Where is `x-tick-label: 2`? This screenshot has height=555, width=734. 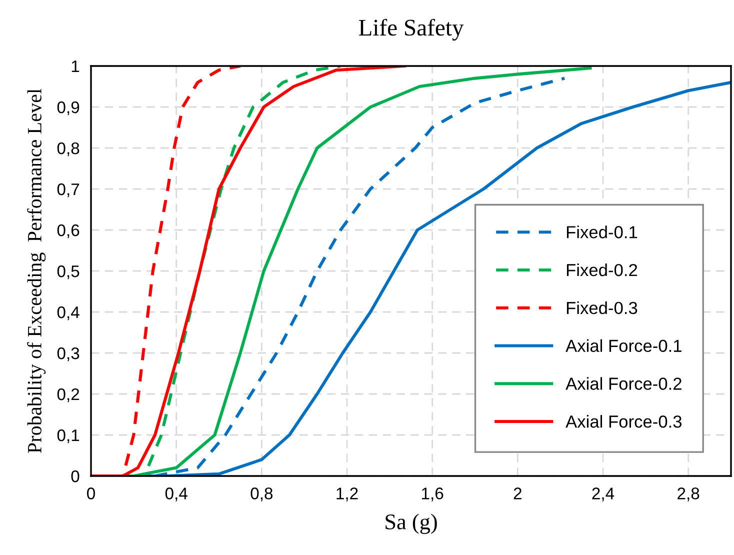 x-tick-label: 2 is located at coordinates (518, 494).